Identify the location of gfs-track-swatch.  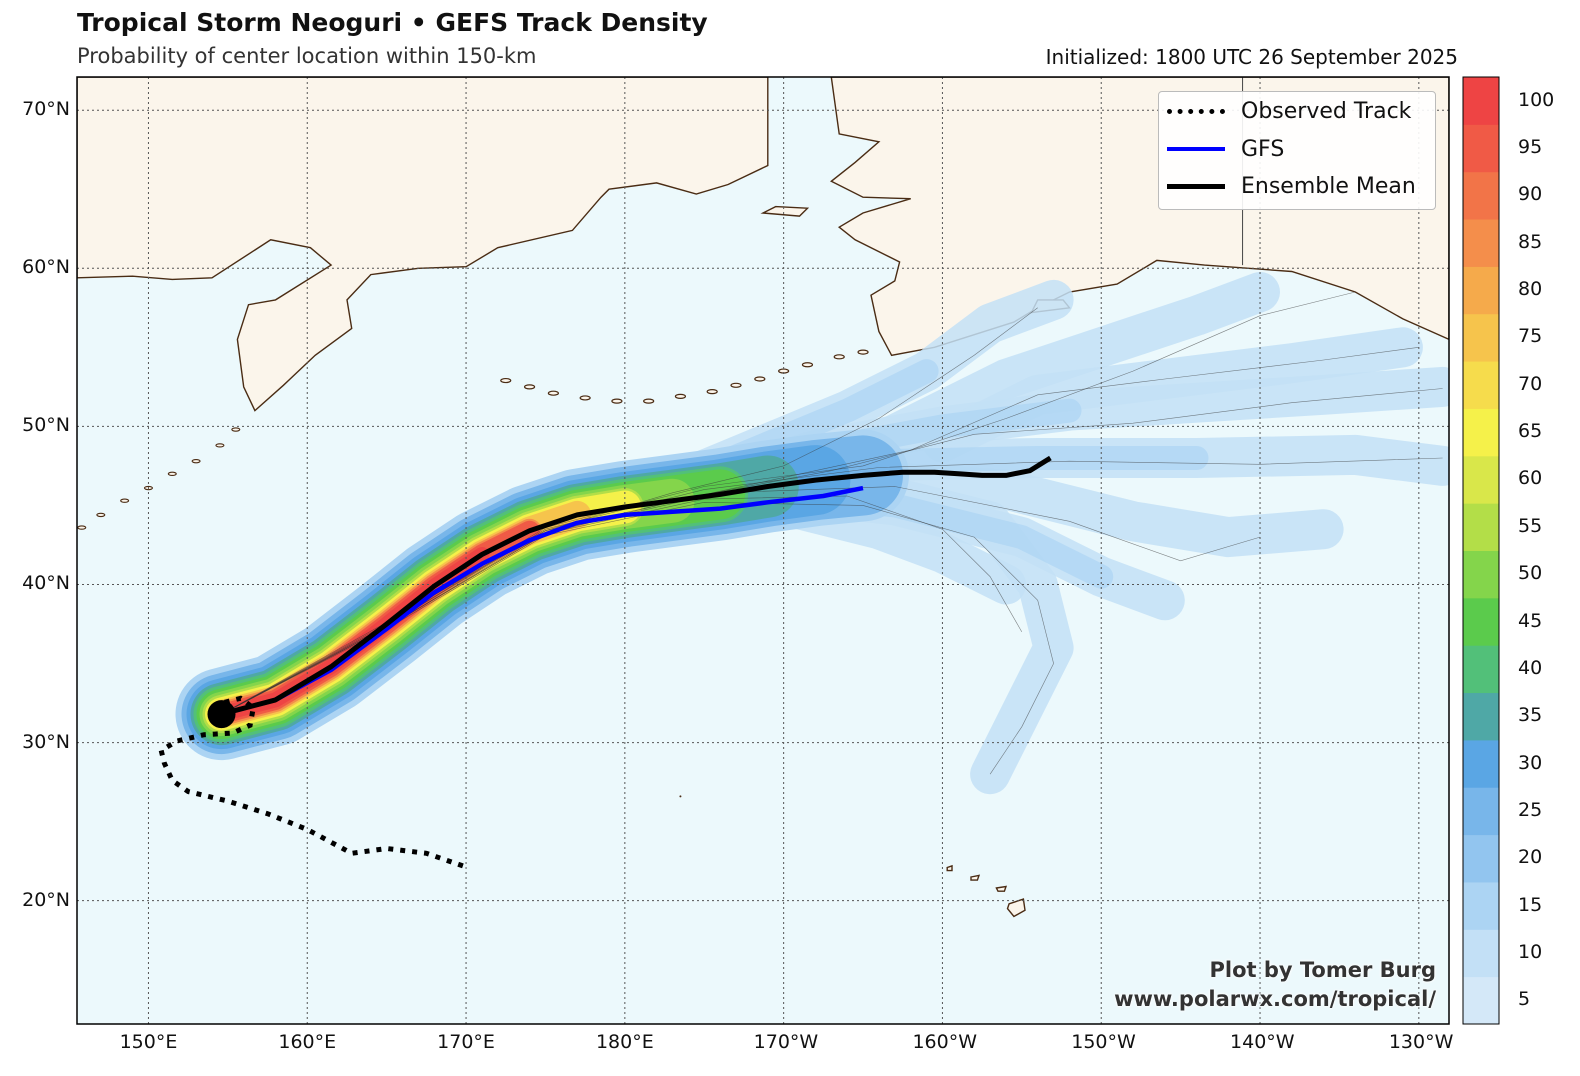
(1196, 149).